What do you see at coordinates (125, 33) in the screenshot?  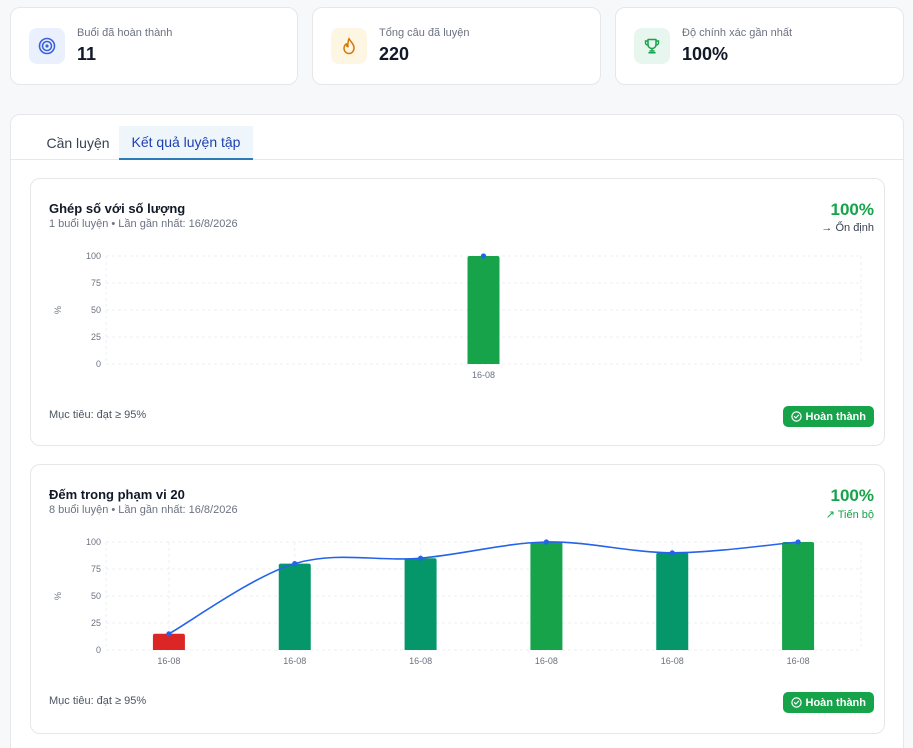 I see `stat-label: Buổi đã hoàn thành` at bounding box center [125, 33].